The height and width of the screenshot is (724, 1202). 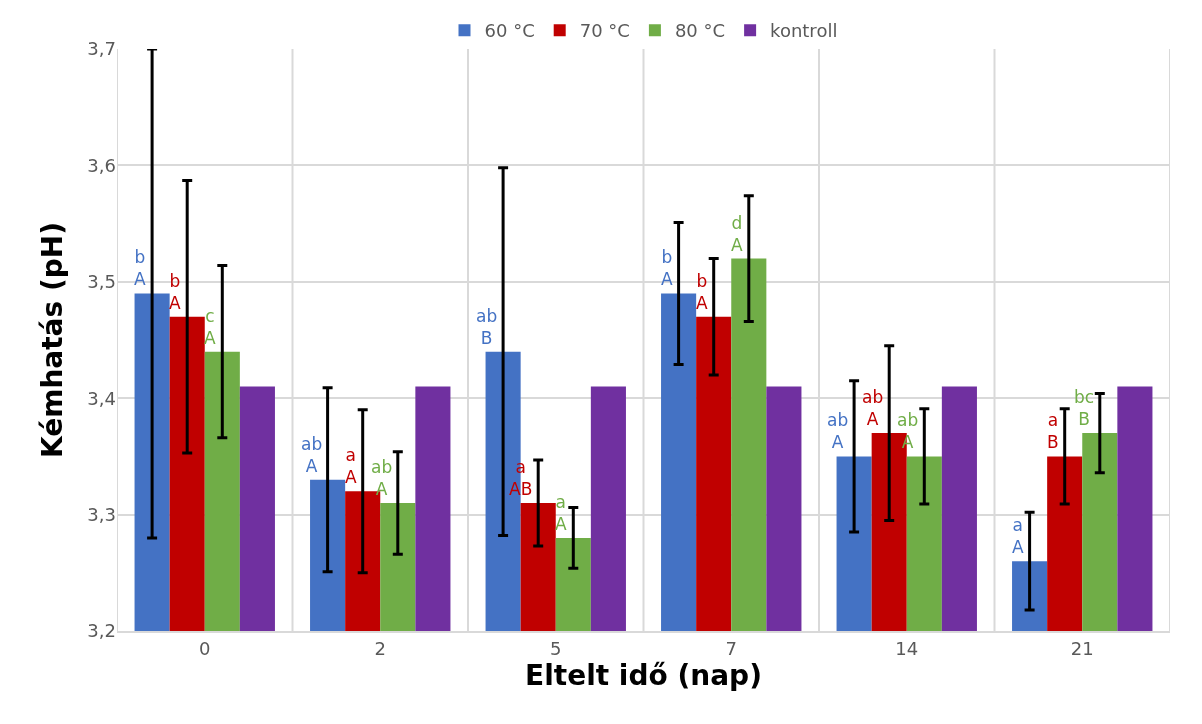 I want to click on data-label: bc B, so click(x=1084, y=408).